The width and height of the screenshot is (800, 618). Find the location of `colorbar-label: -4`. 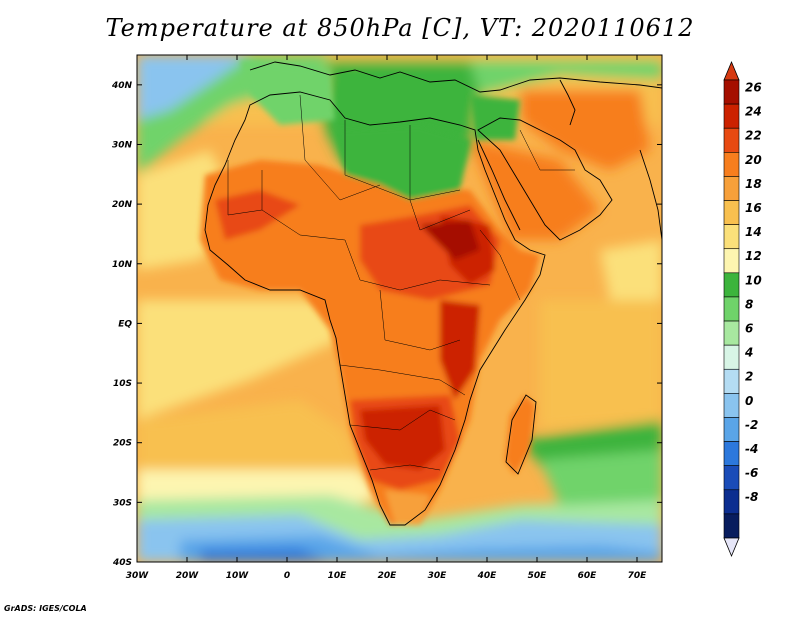

colorbar-label: -4 is located at coordinates (751, 449).